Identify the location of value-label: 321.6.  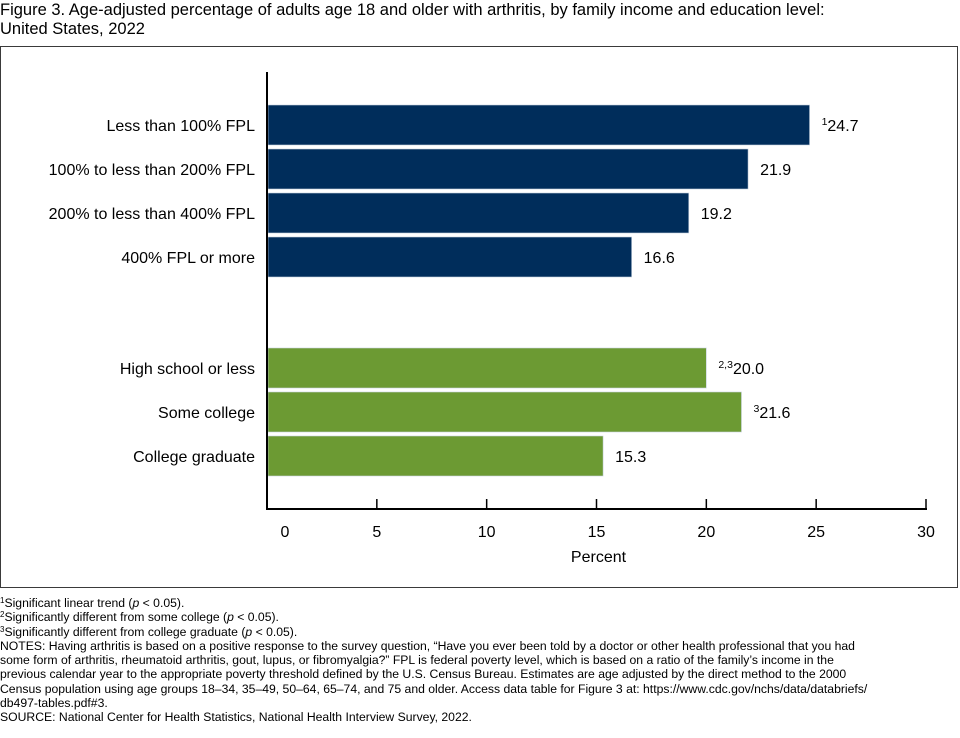
(771, 412).